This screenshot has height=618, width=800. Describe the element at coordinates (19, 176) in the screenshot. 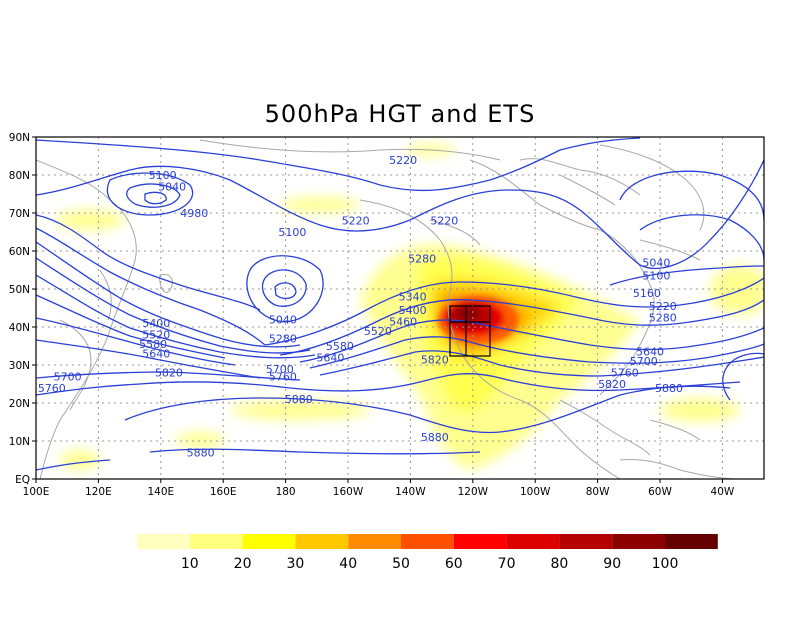

I see `lat-tick-label: 80N` at that location.